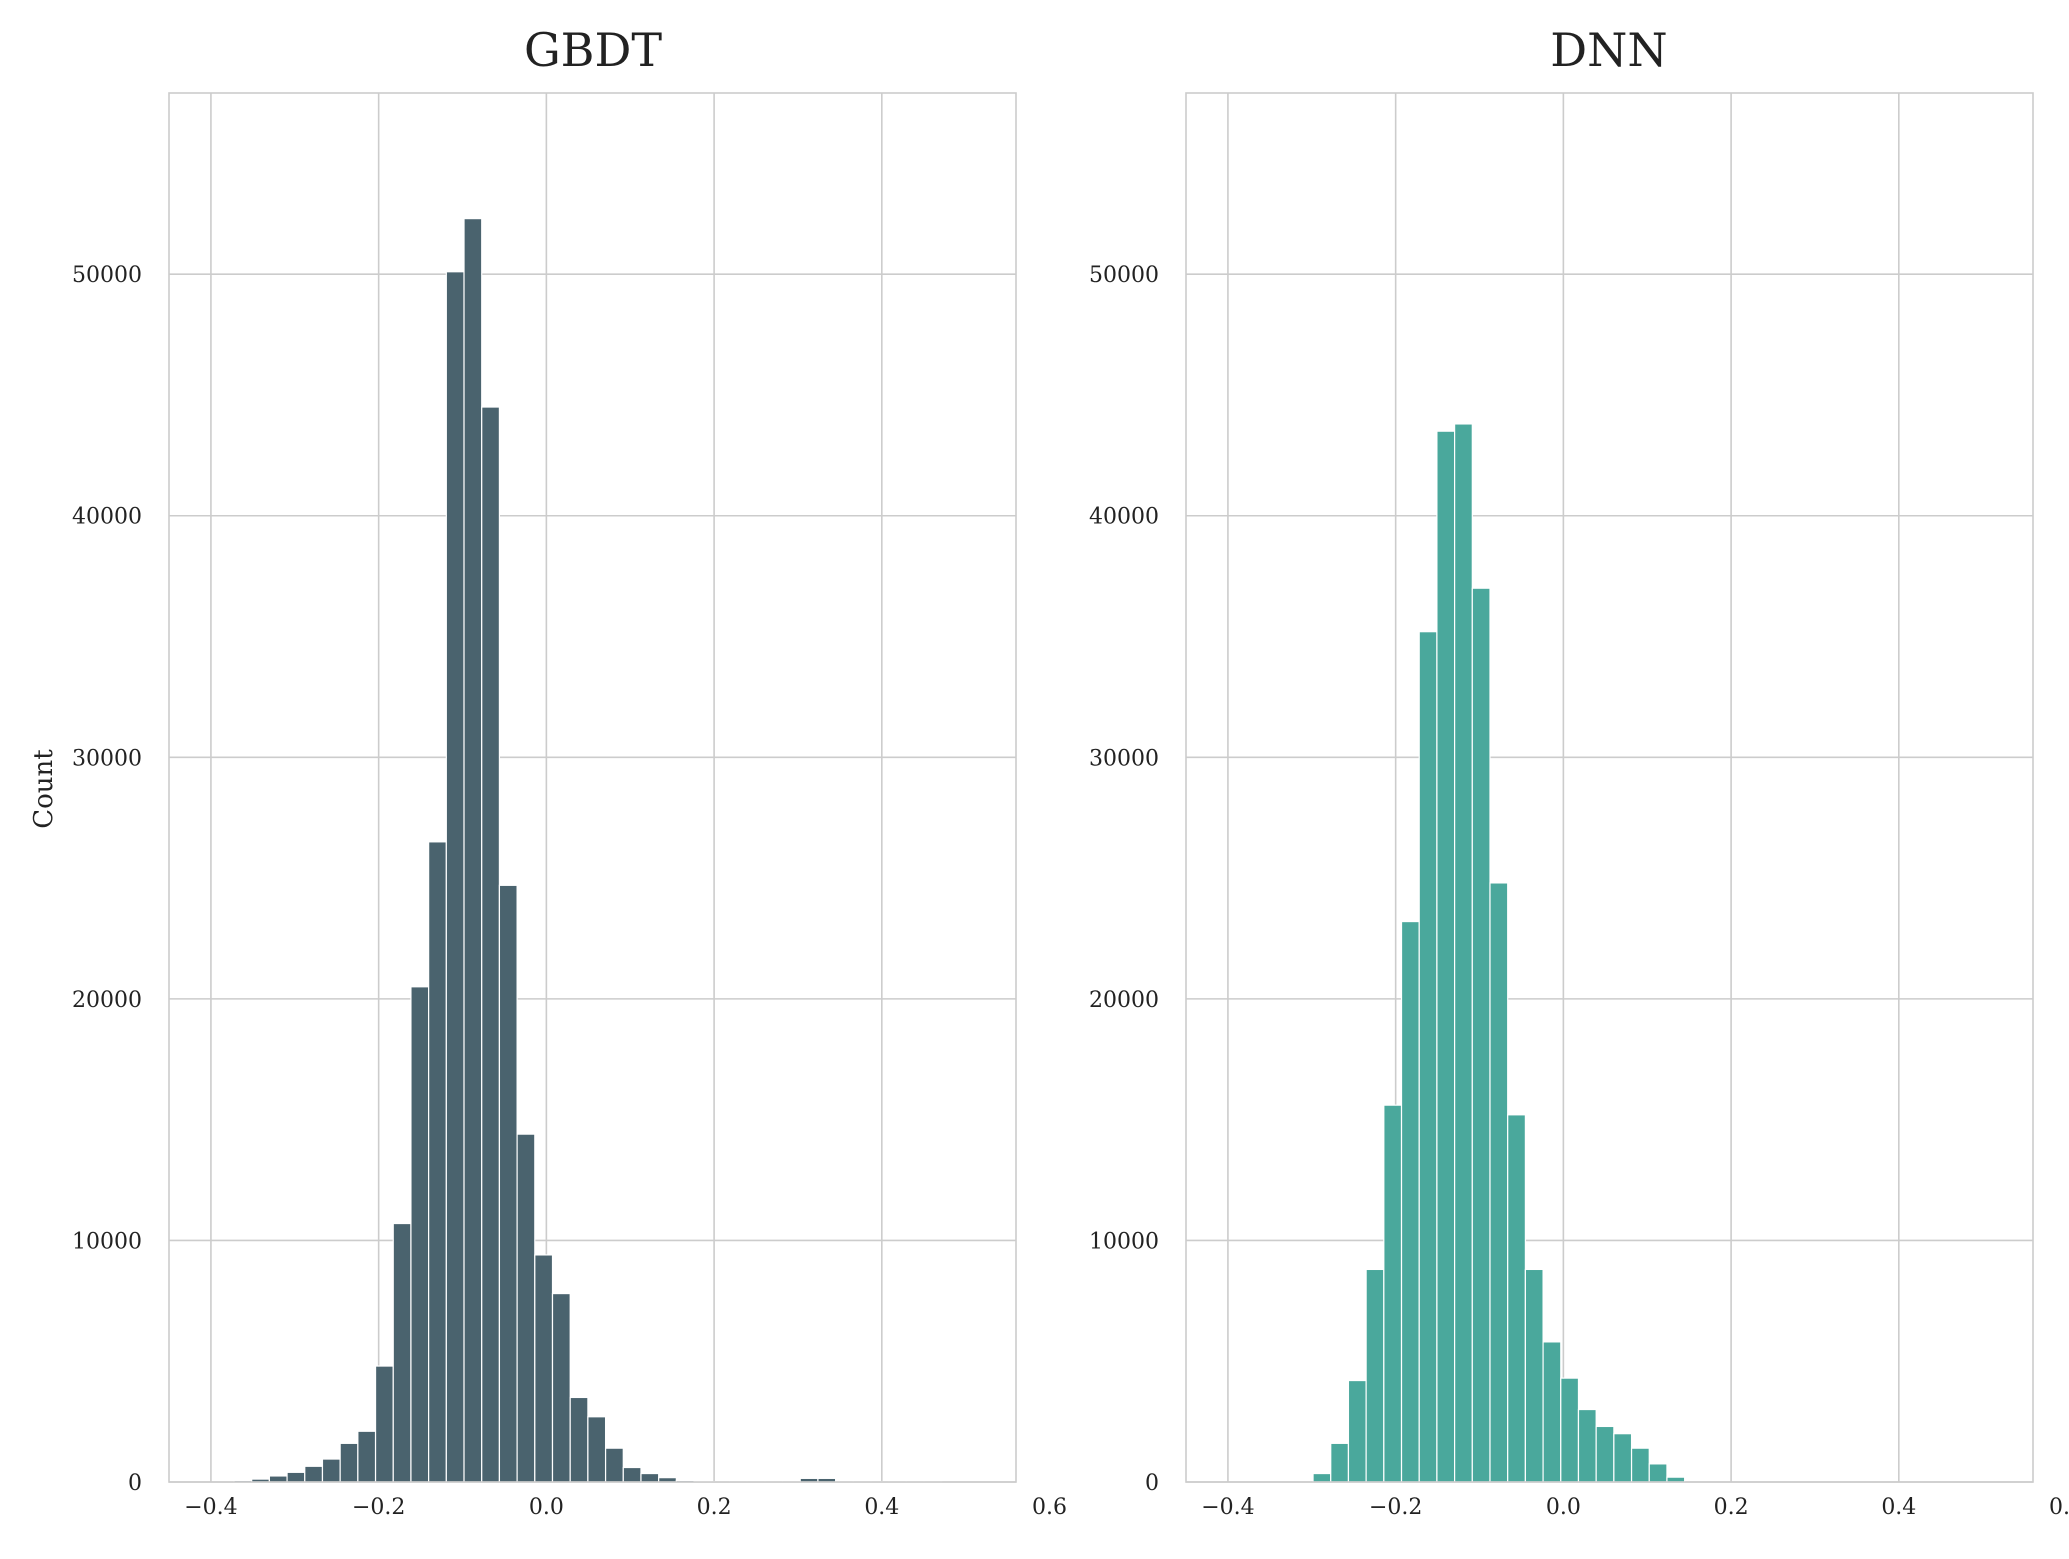 Image resolution: width=2069 pixels, height=1559 pixels. What do you see at coordinates (1049, 1507) in the screenshot?
I see `gbdt-x-tick-label: 0.6` at bounding box center [1049, 1507].